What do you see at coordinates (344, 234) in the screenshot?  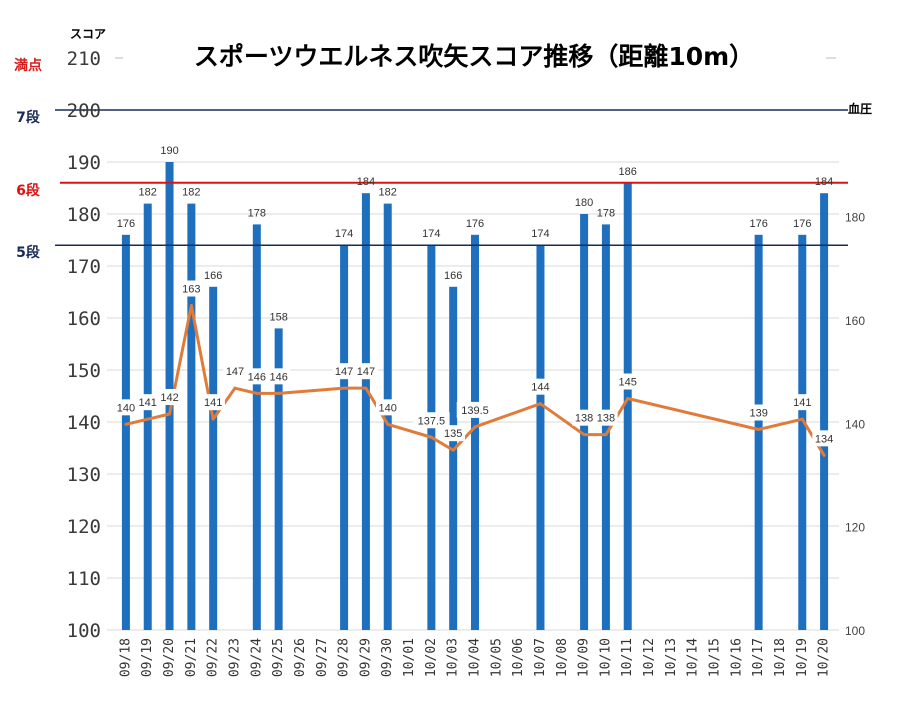 I see `bar-value-label: 174` at bounding box center [344, 234].